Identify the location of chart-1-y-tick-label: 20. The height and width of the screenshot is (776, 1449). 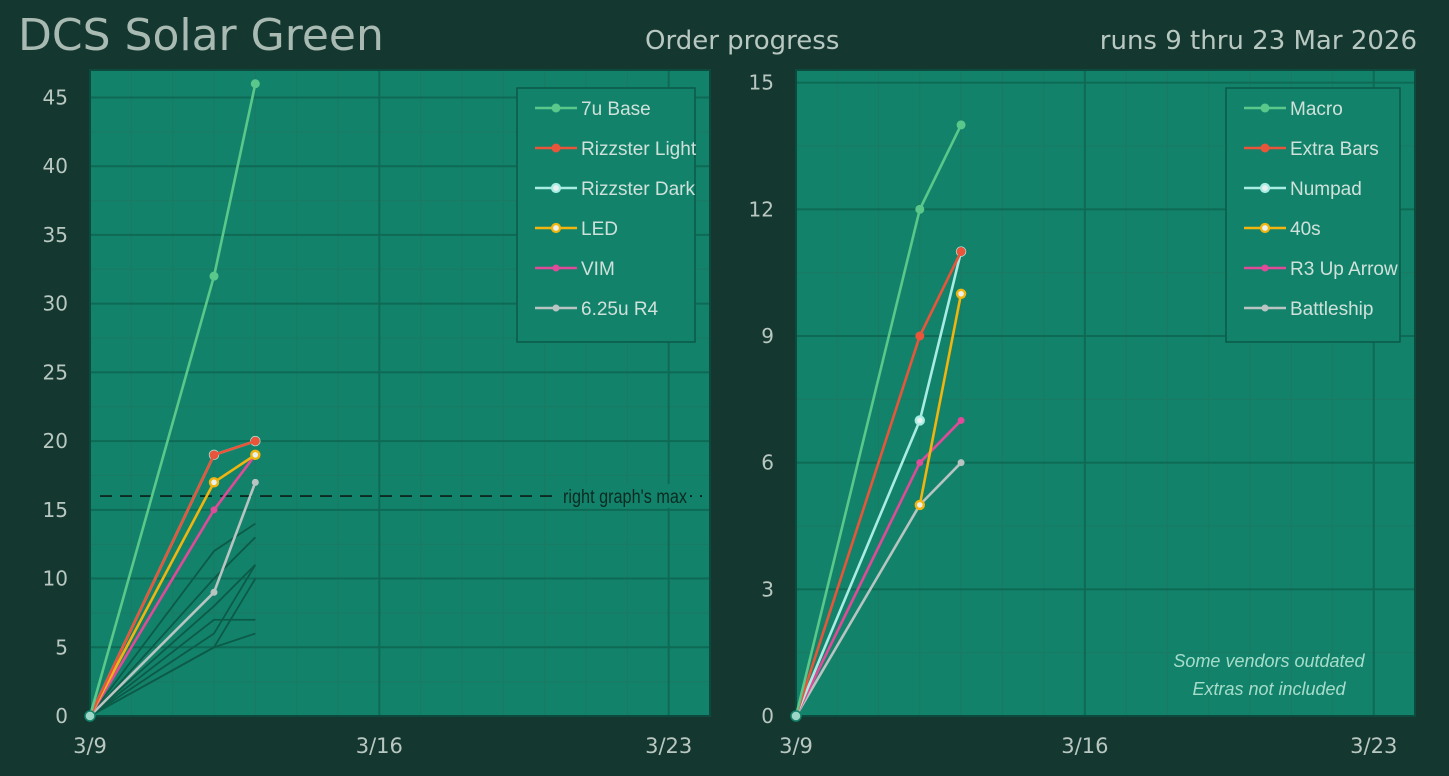
(55, 441).